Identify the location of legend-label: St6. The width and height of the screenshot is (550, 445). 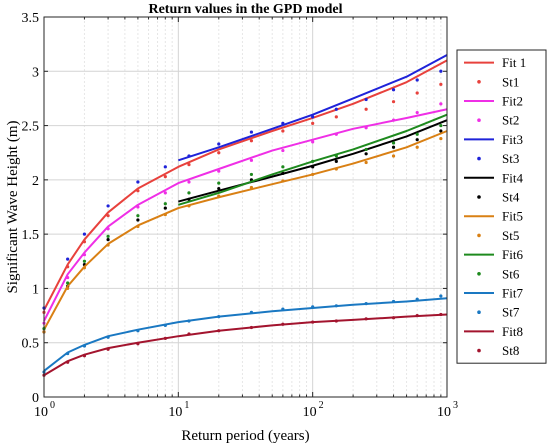
(511, 273).